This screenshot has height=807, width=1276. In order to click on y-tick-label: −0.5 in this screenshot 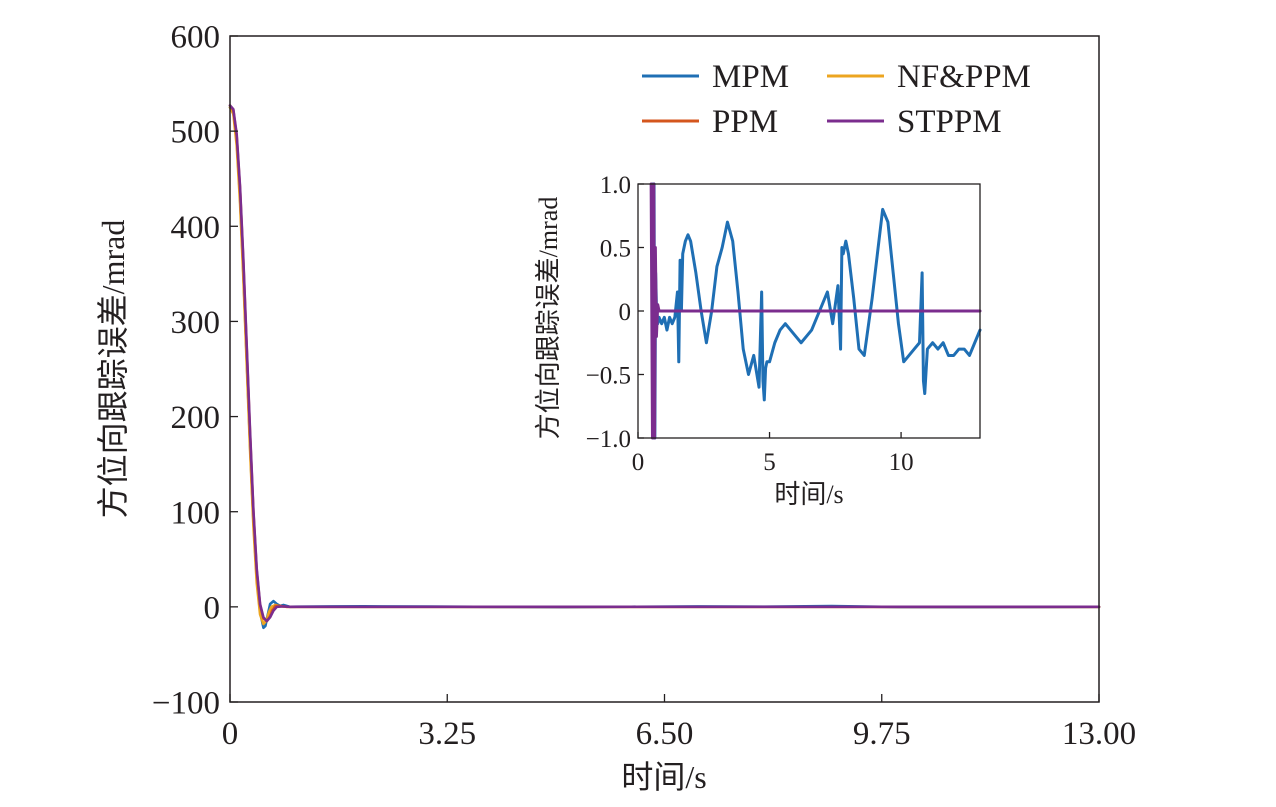, I will do `click(608, 375)`.